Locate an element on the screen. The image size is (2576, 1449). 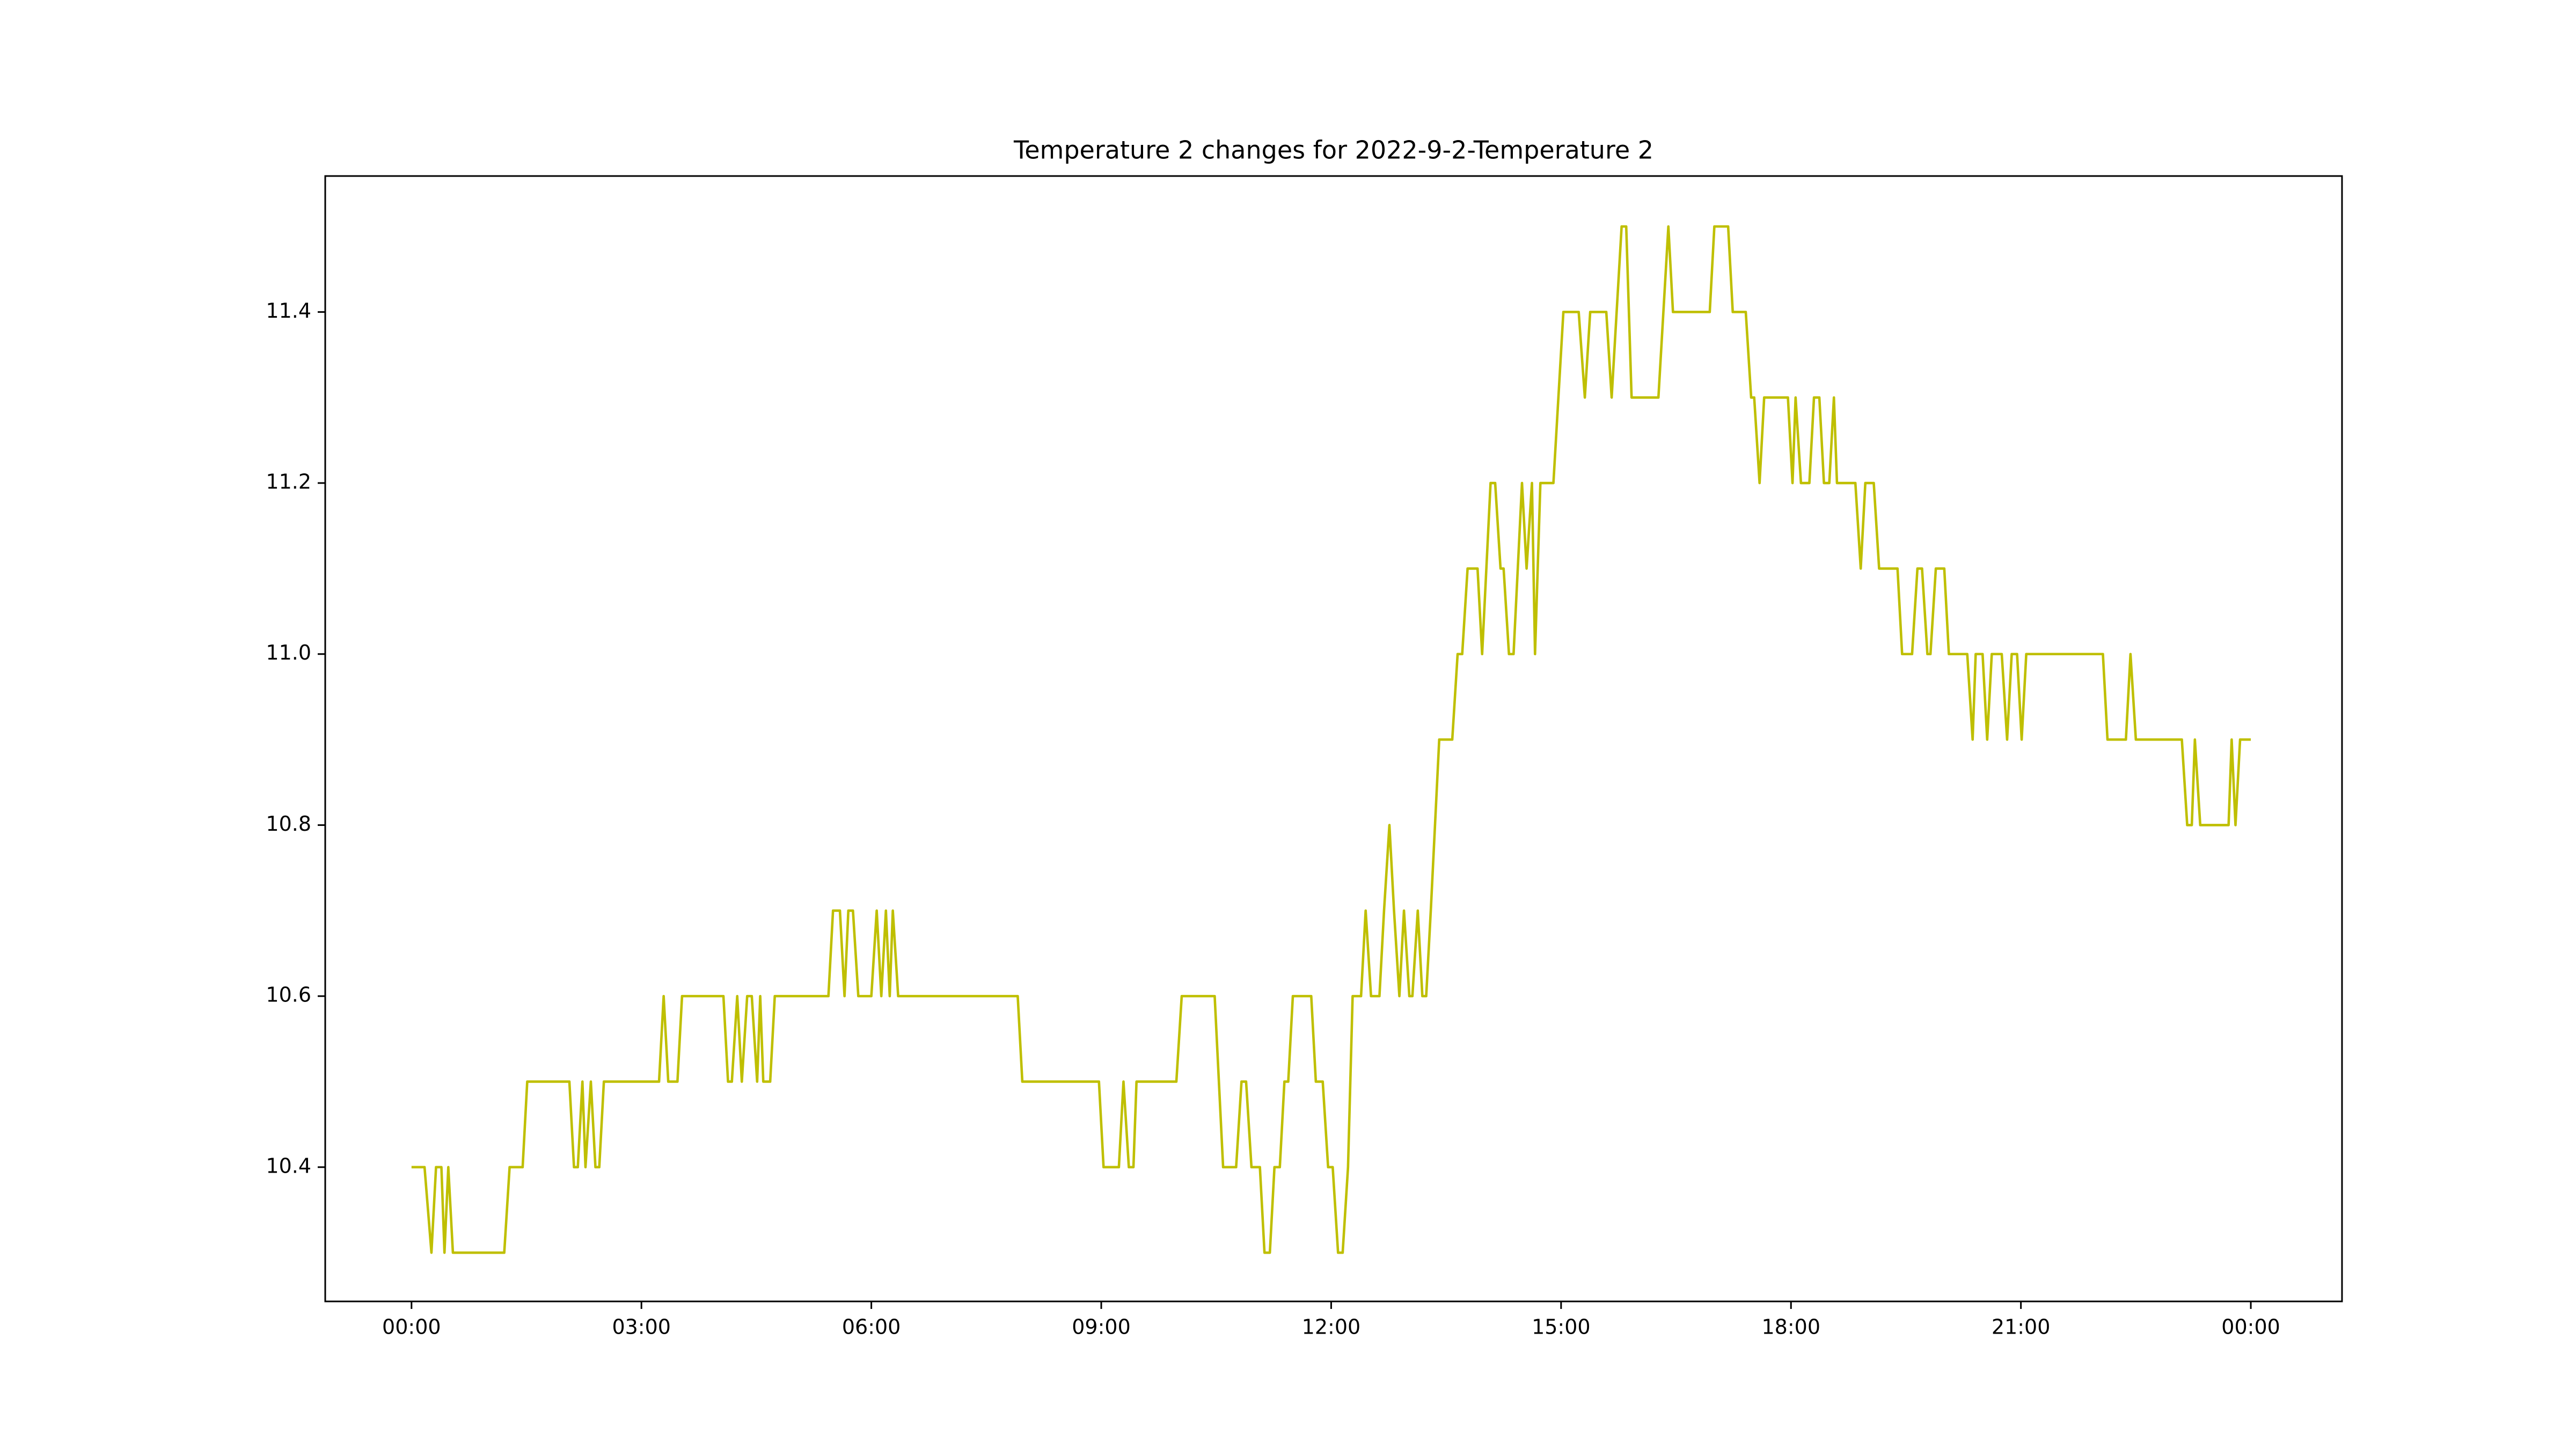
y-tick-label: 10.4 is located at coordinates (288, 1165).